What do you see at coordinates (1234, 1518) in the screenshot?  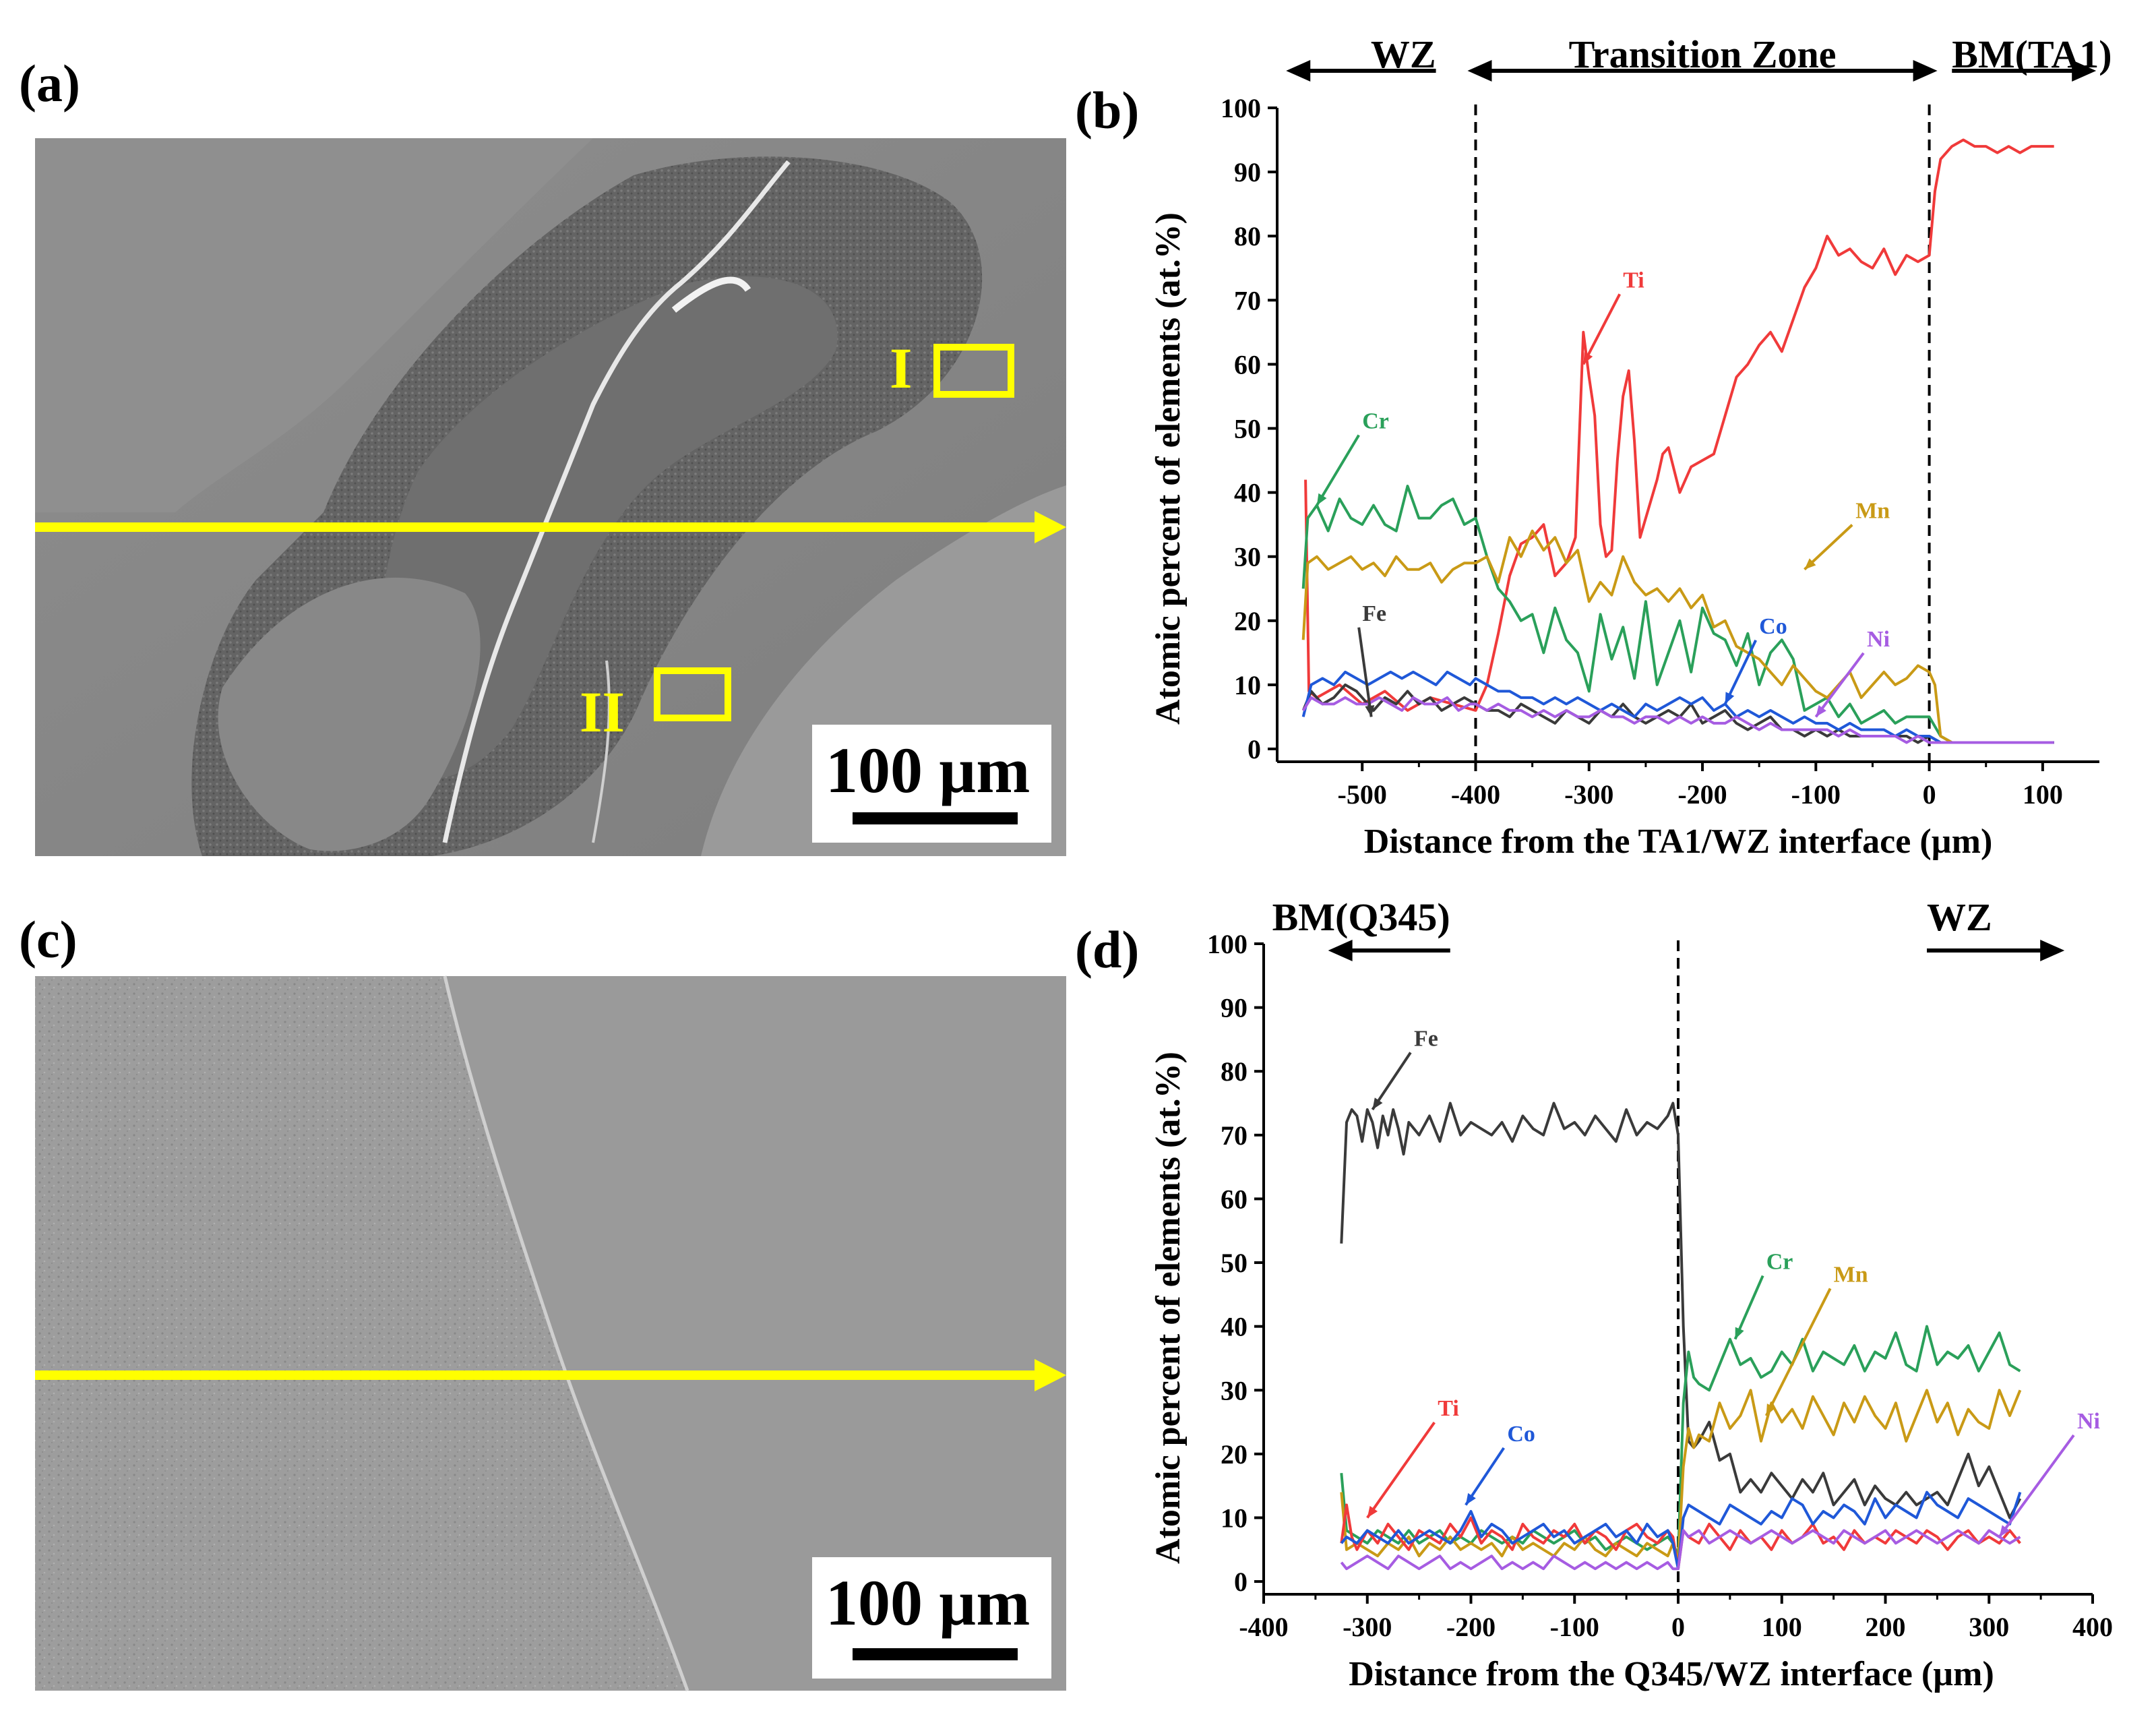 I see `y-tick-label-d: 10` at bounding box center [1234, 1518].